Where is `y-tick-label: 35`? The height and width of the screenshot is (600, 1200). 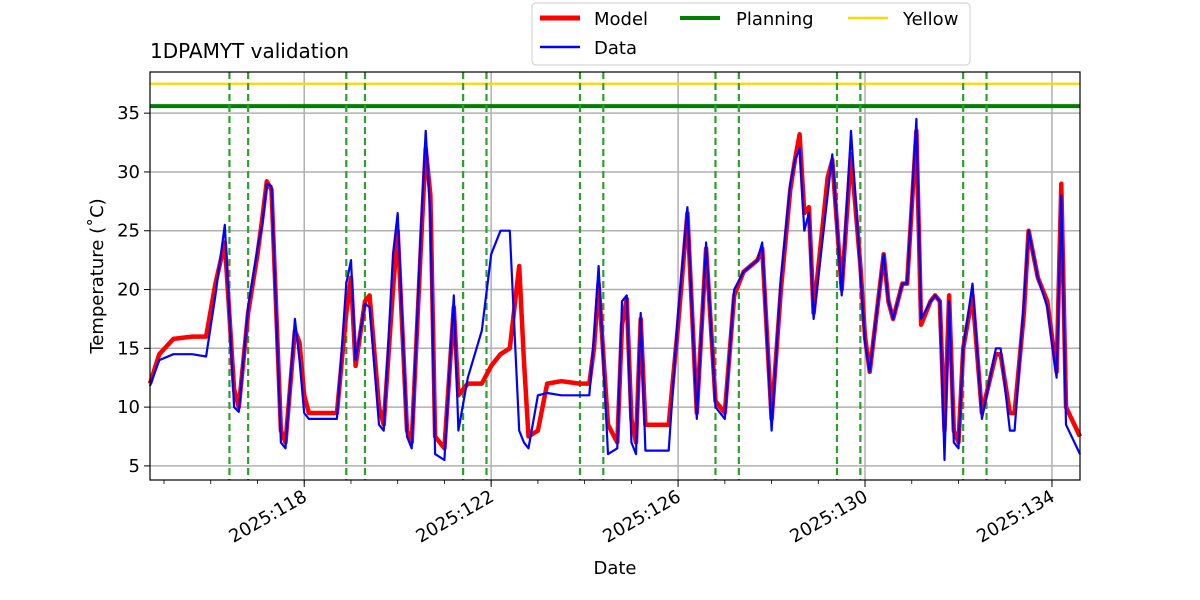
y-tick-label: 35 is located at coordinates (128, 113).